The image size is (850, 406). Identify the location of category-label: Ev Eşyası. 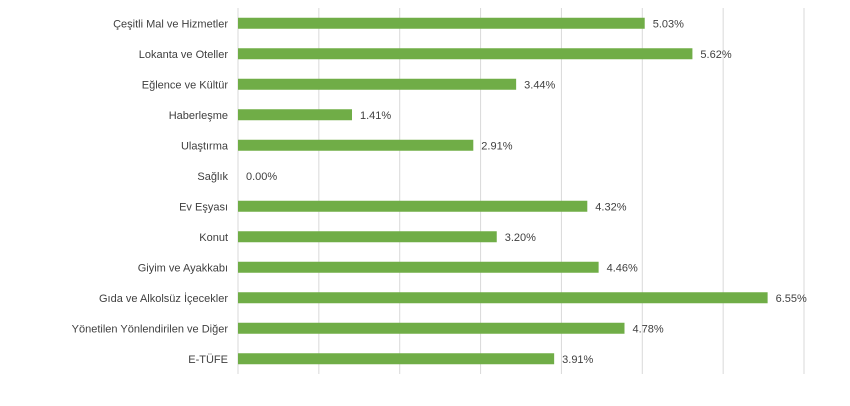
(203, 207).